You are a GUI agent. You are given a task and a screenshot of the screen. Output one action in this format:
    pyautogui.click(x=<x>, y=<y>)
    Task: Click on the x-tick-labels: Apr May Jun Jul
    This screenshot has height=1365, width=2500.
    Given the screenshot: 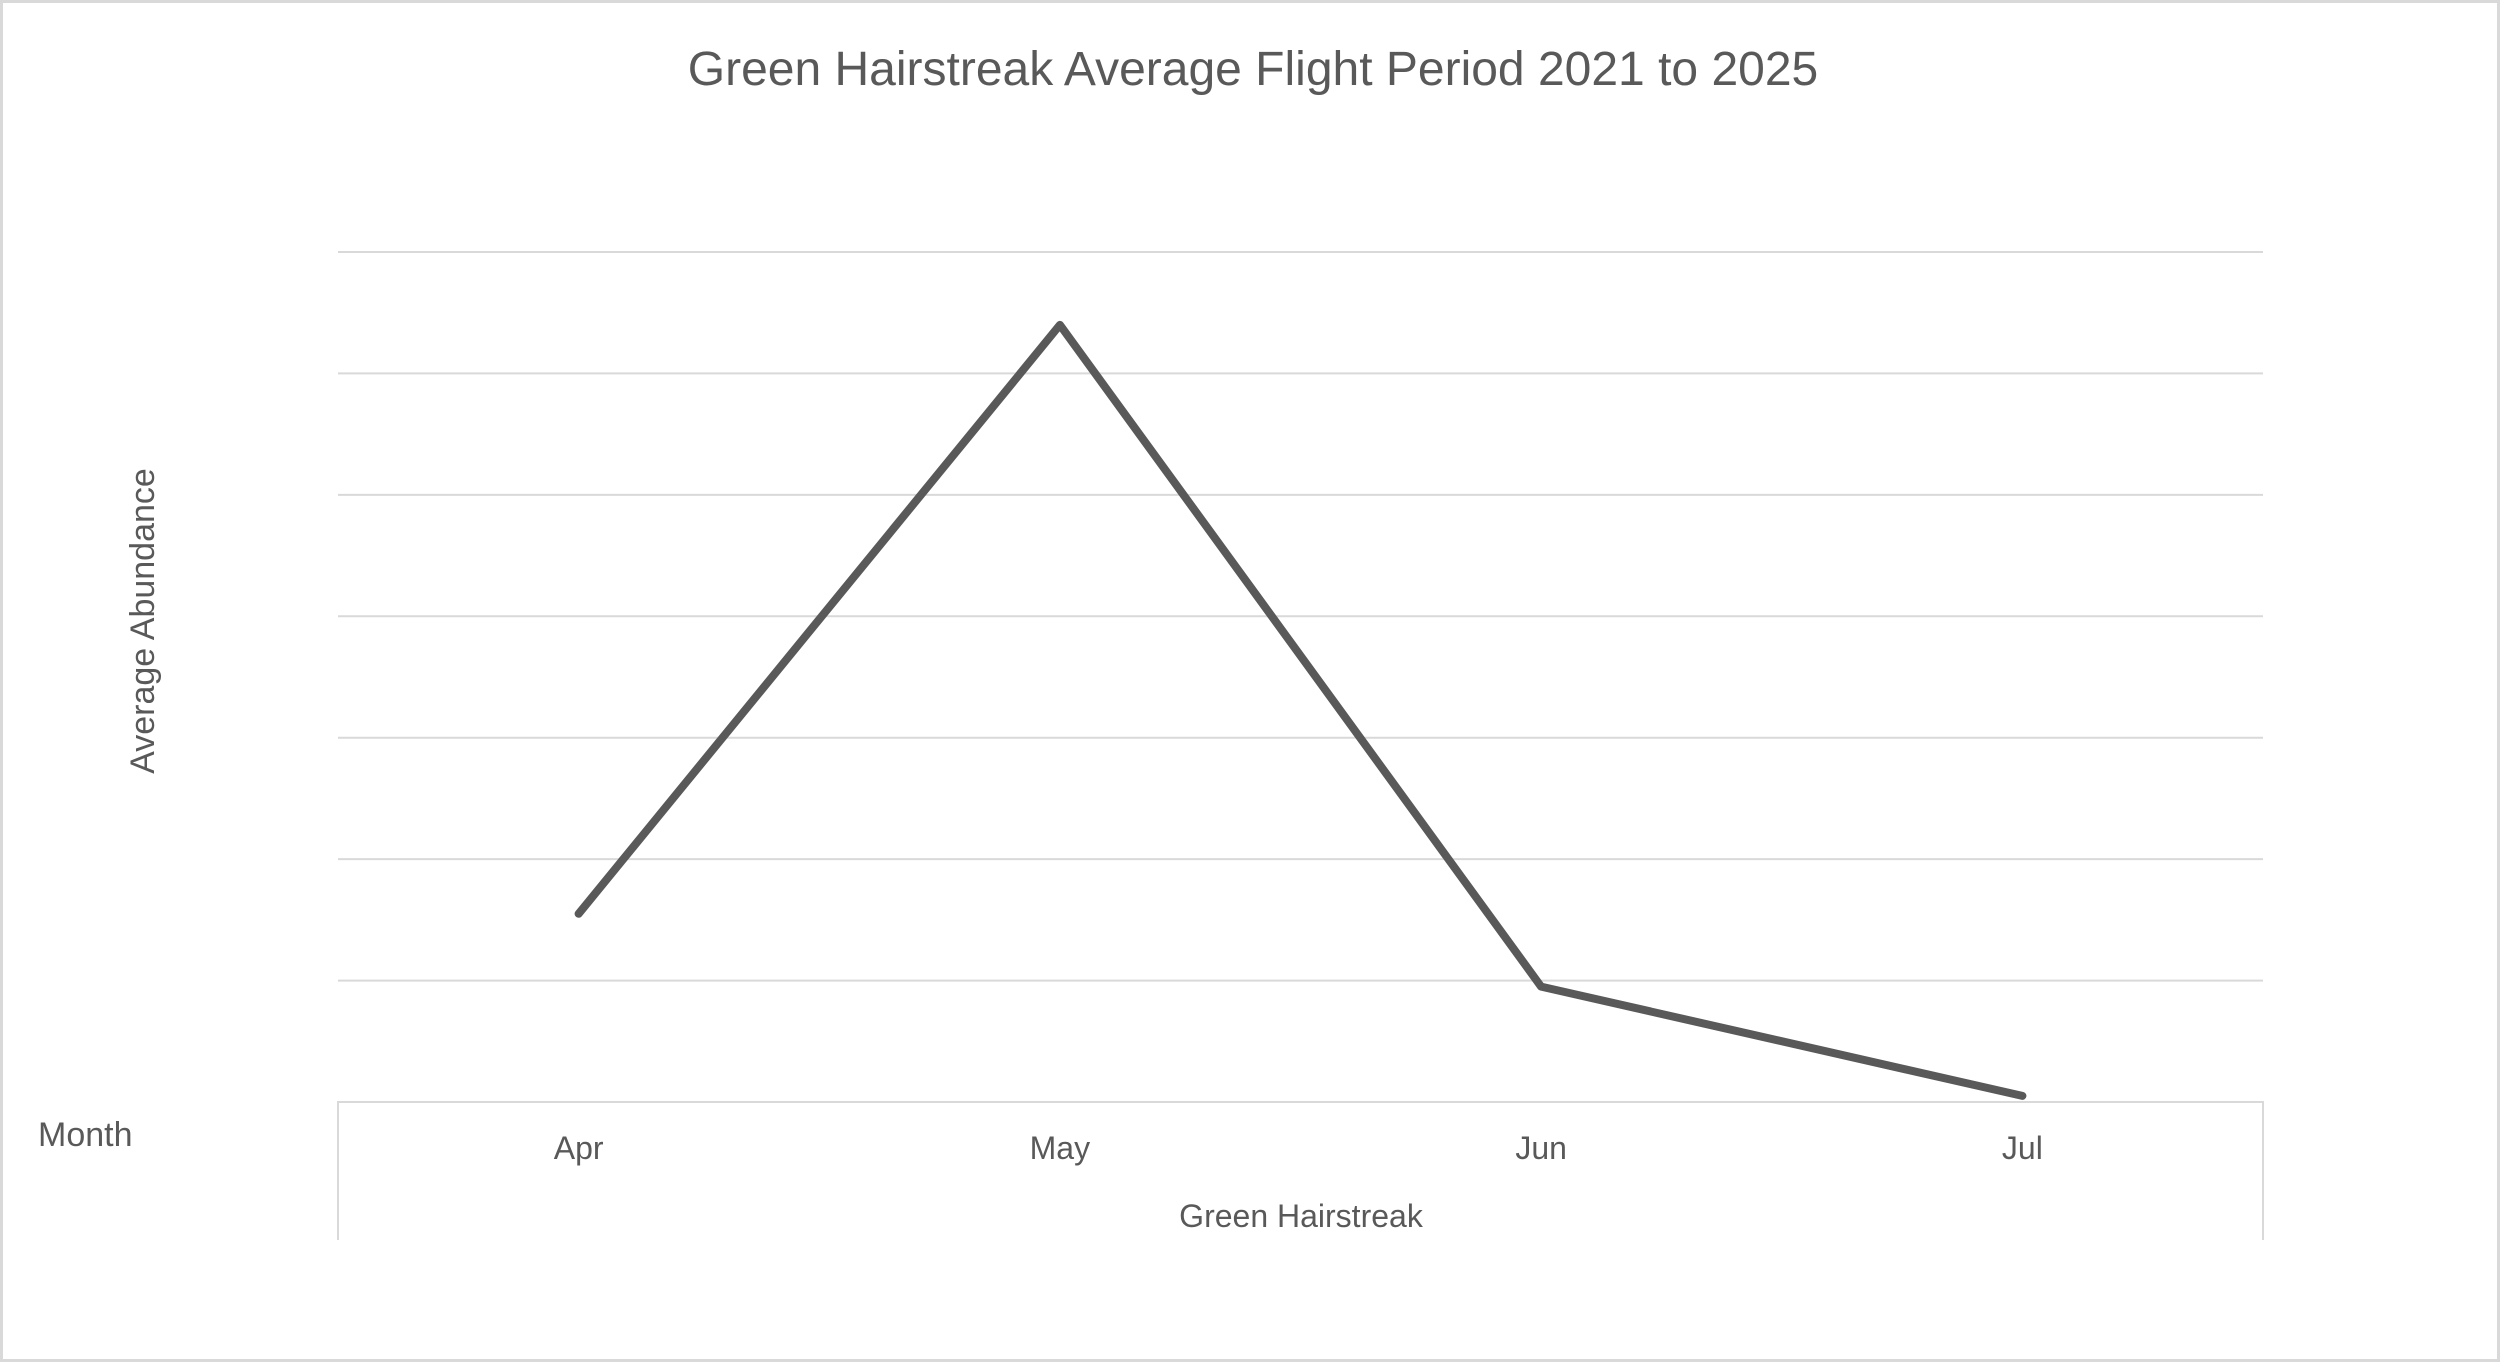 What is the action you would take?
    pyautogui.click(x=1298, y=1148)
    